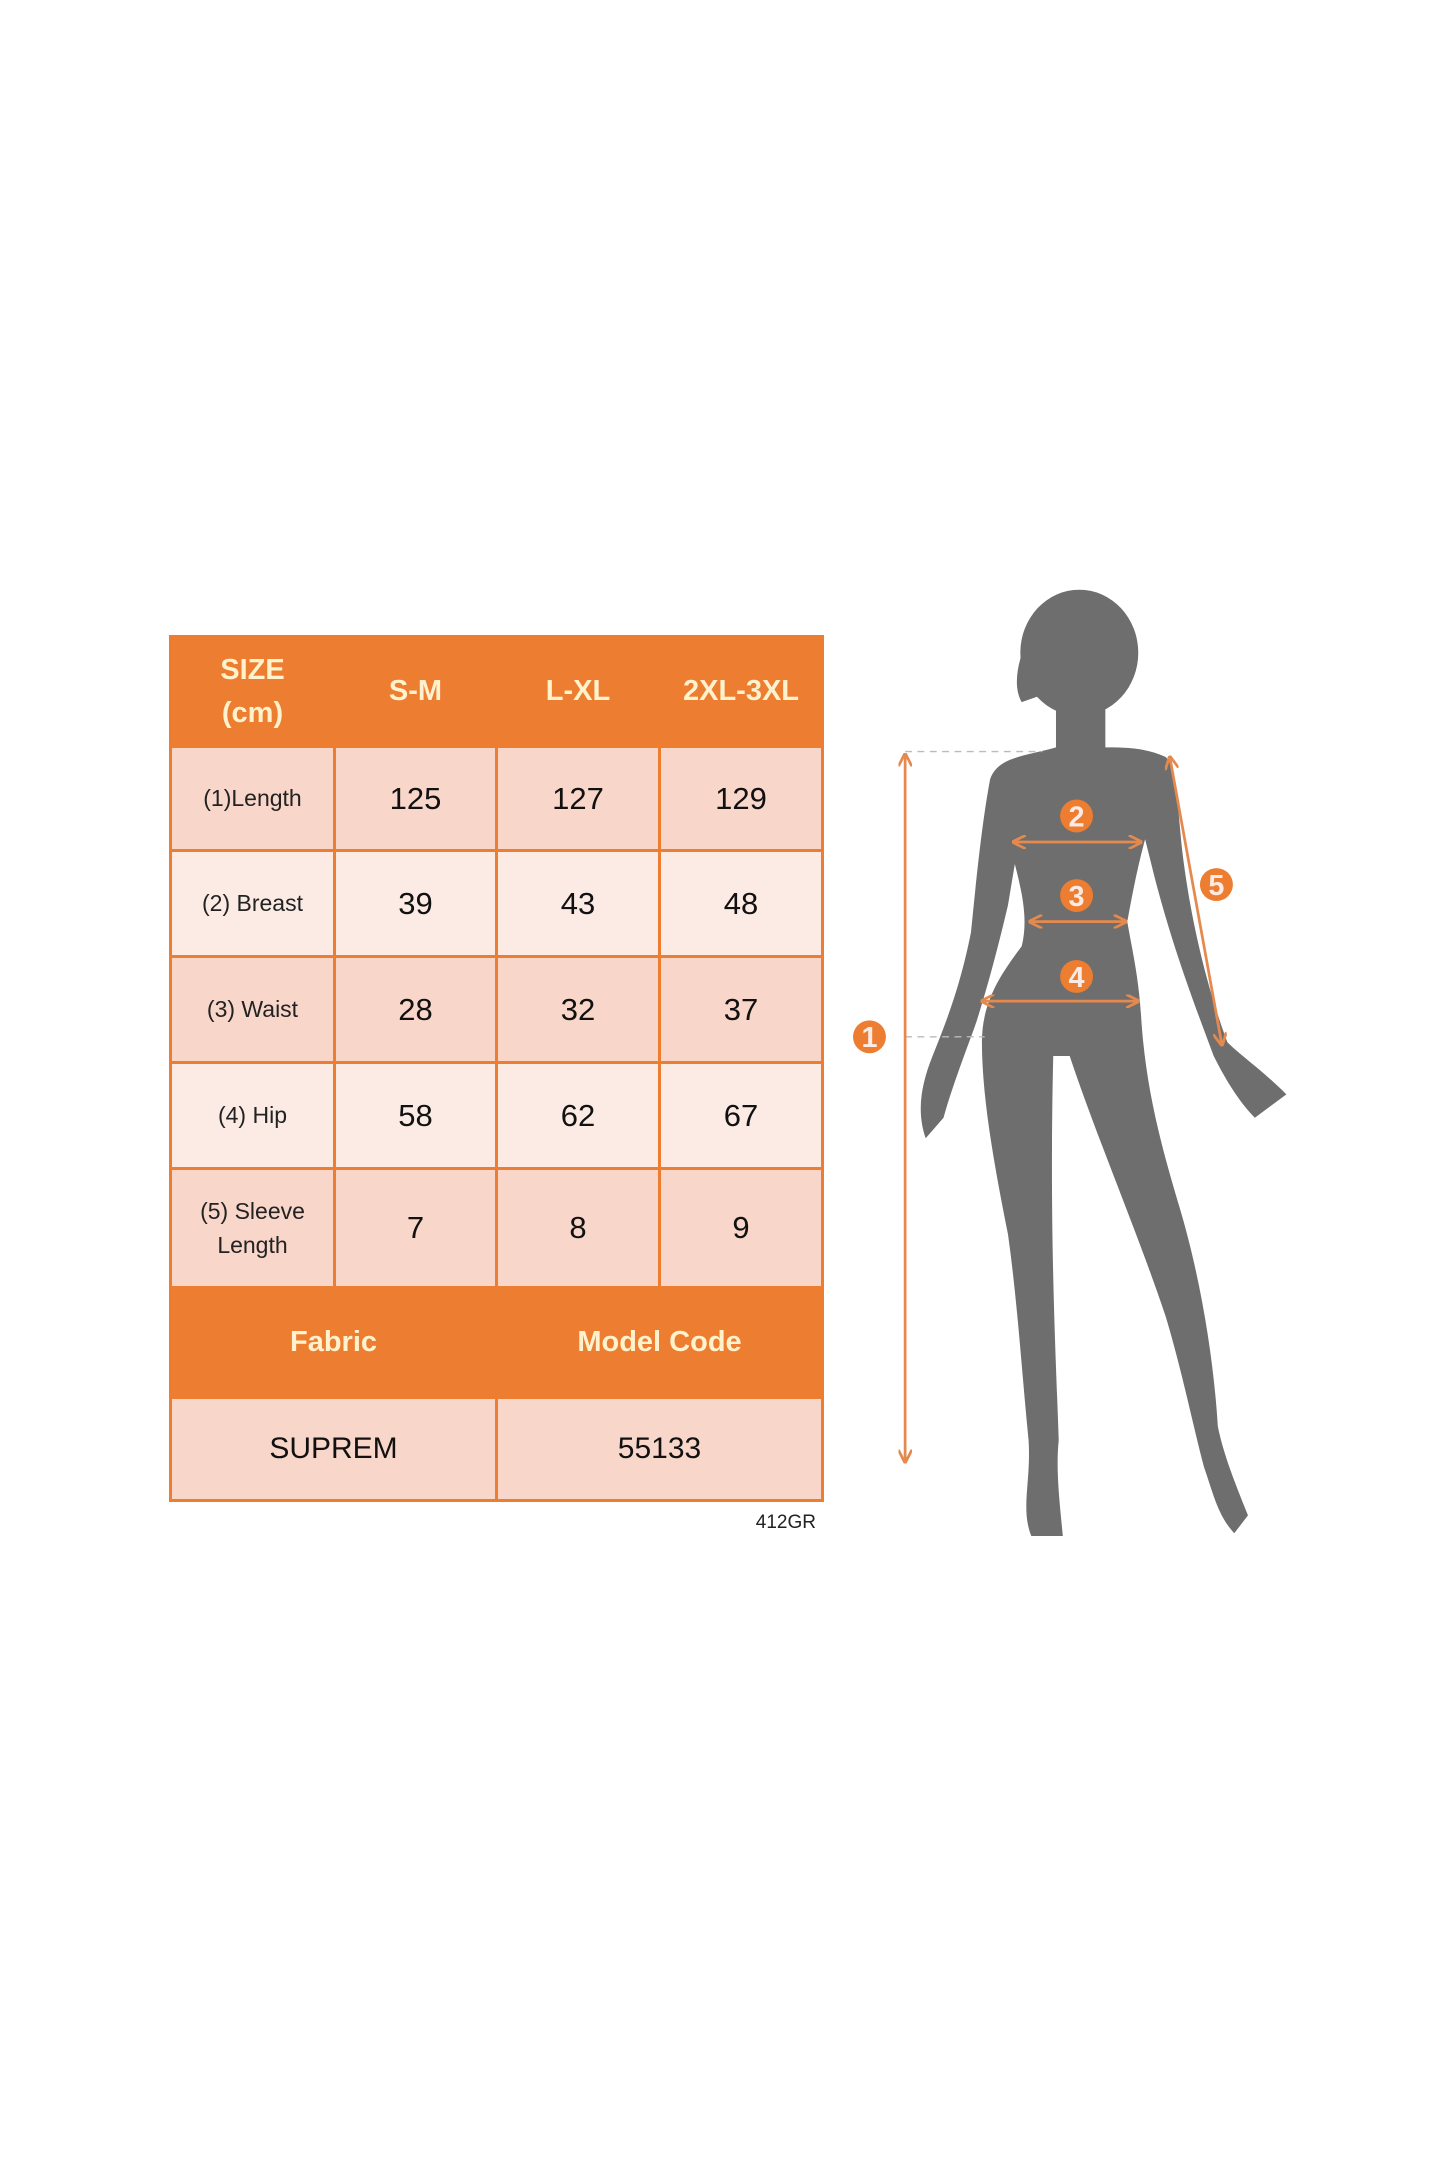 The image size is (1440, 2160). I want to click on row-label: (4) Hip, so click(252, 1115).